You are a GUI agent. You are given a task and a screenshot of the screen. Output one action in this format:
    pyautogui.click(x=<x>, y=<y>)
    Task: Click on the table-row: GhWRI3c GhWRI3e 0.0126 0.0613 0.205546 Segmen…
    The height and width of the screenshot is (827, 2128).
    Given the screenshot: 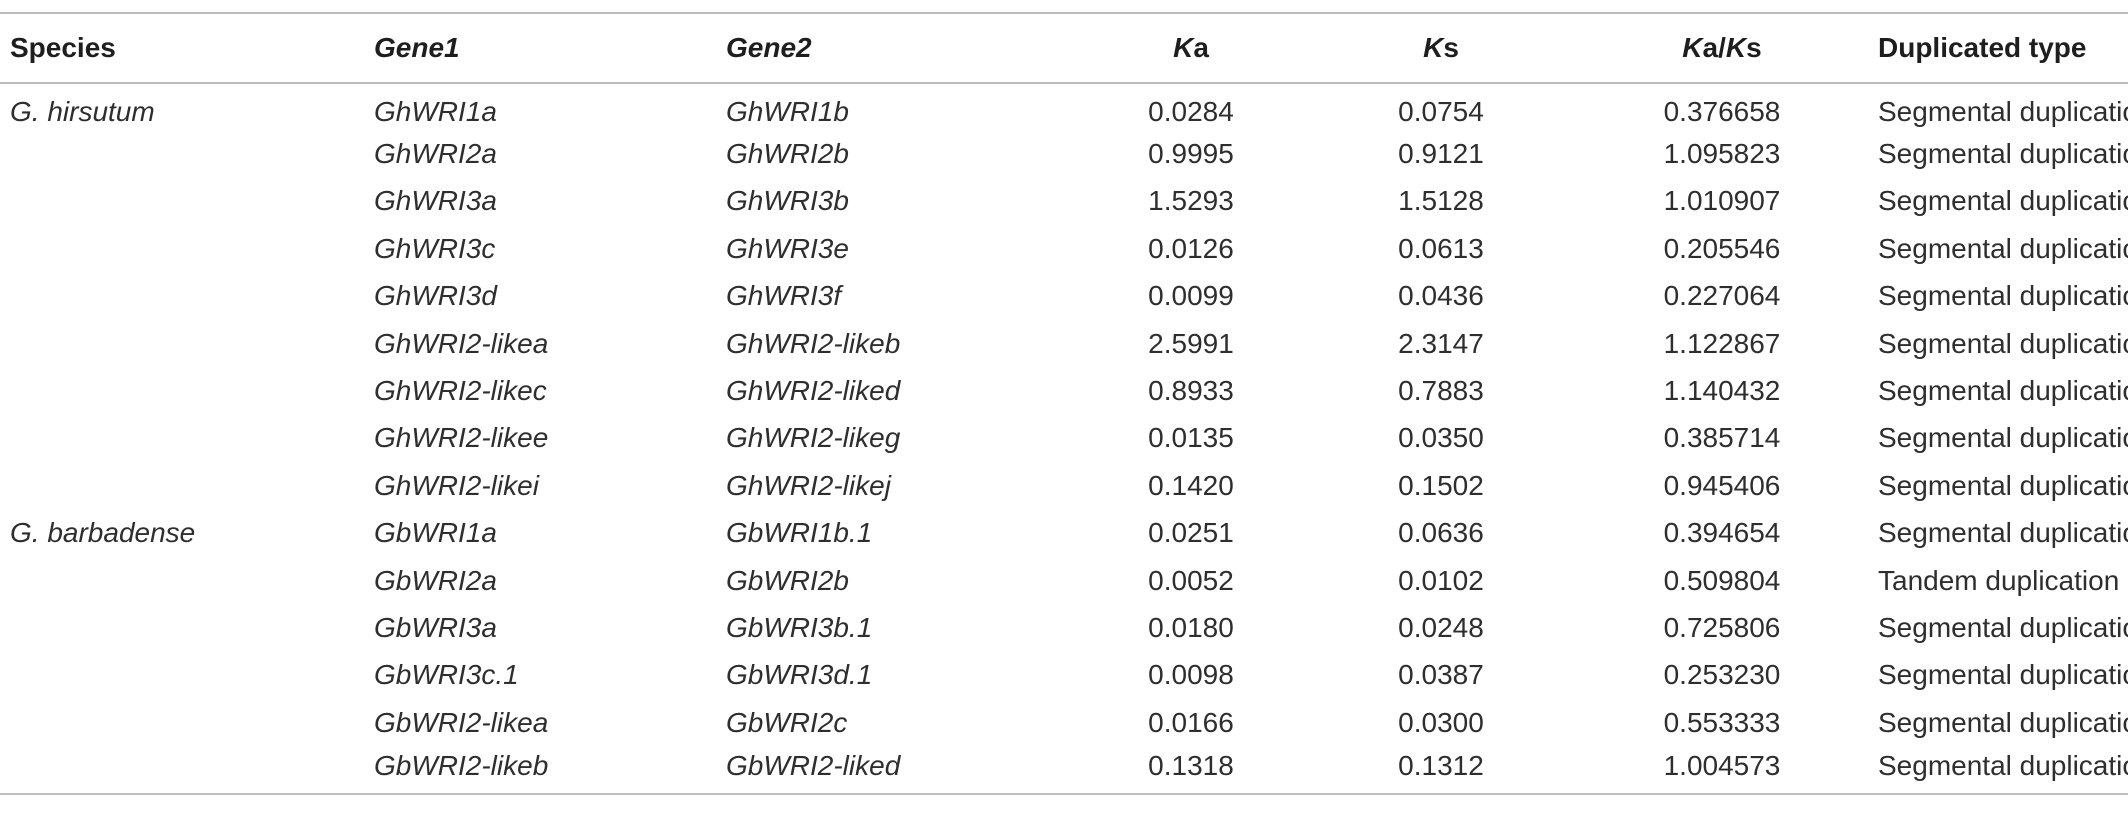 What is the action you would take?
    pyautogui.click(x=1064, y=248)
    